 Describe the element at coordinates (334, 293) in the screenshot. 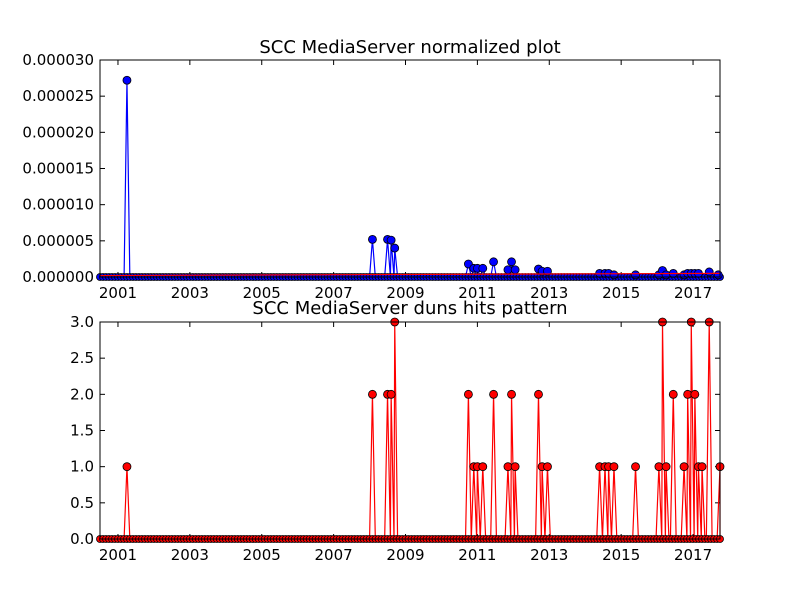

I see `normalized-plot-x-tick-label: 2007` at that location.